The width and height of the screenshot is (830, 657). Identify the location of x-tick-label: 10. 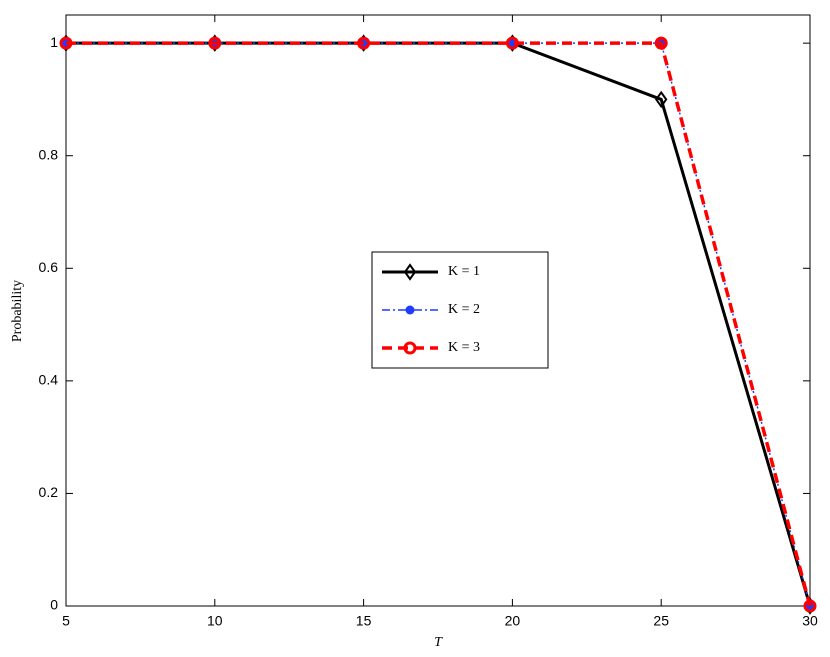
(215, 621).